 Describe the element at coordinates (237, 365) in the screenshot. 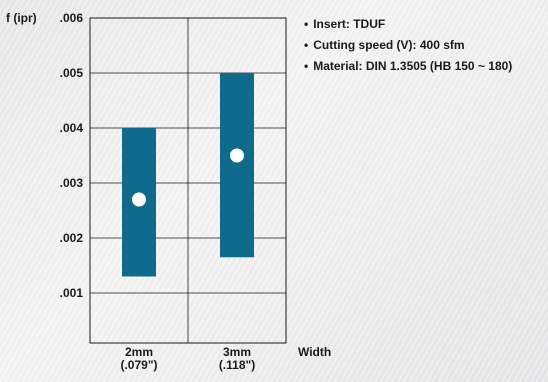

I see `x-tick-sublabel: (.118")` at that location.